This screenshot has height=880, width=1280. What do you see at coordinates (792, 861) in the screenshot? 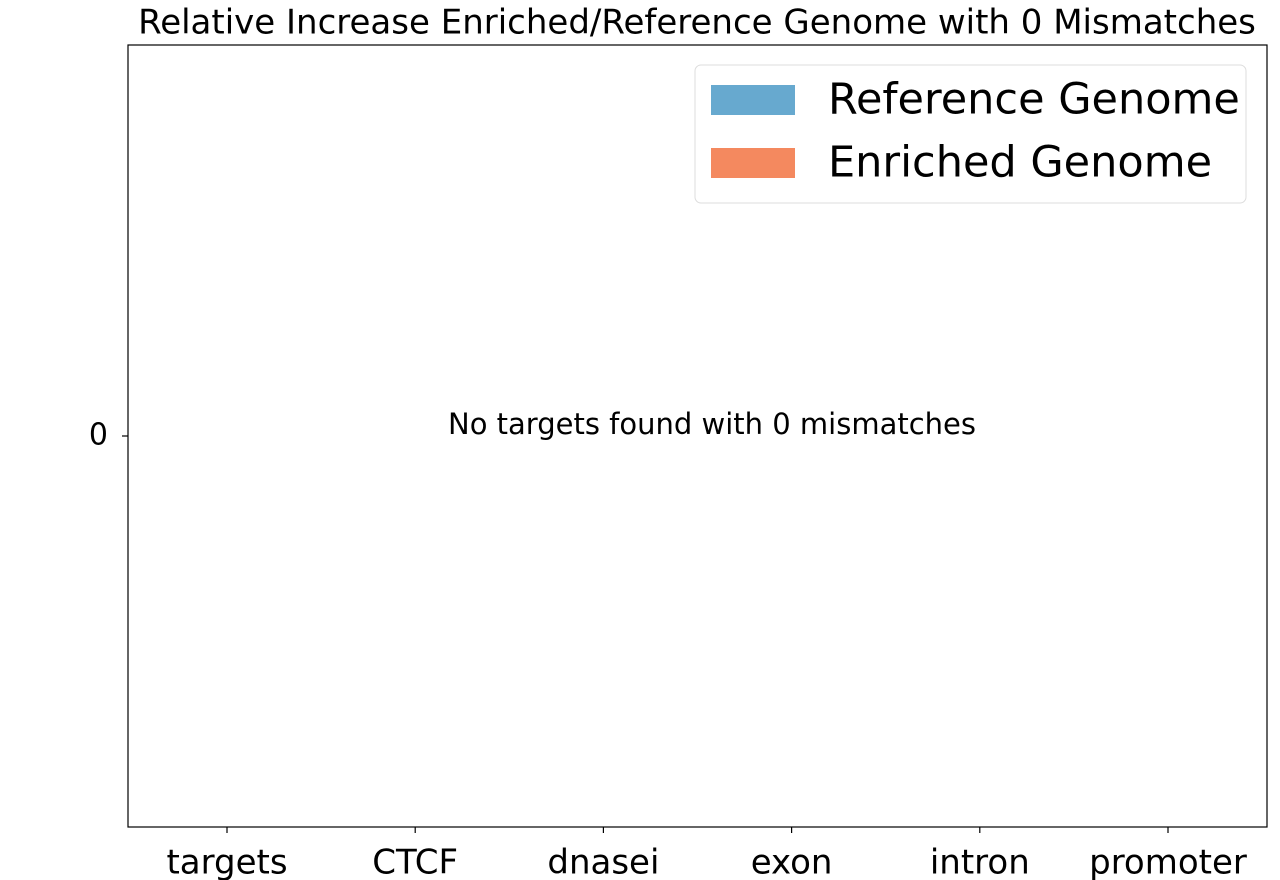
I see `x-tick-label: exon` at bounding box center [792, 861].